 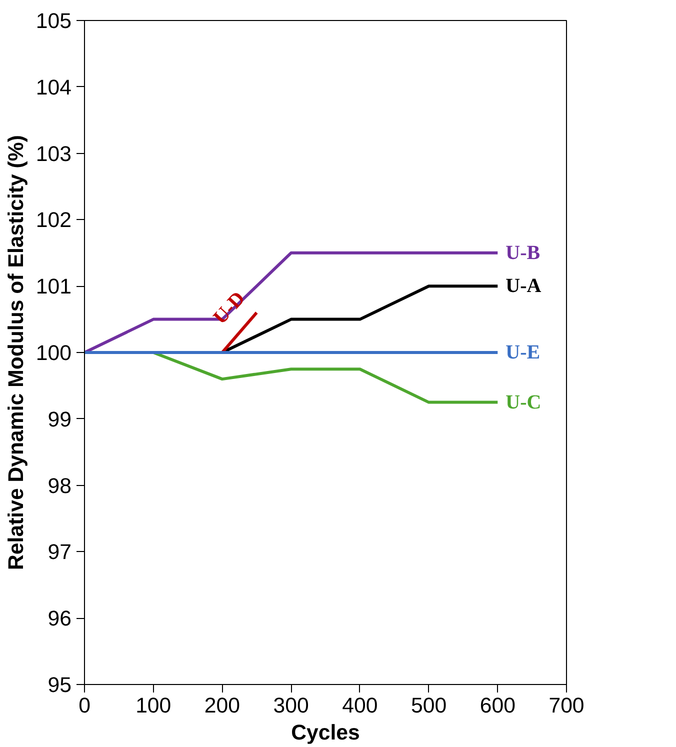 What do you see at coordinates (498, 706) in the screenshot?
I see `x-tick-label: 600` at bounding box center [498, 706].